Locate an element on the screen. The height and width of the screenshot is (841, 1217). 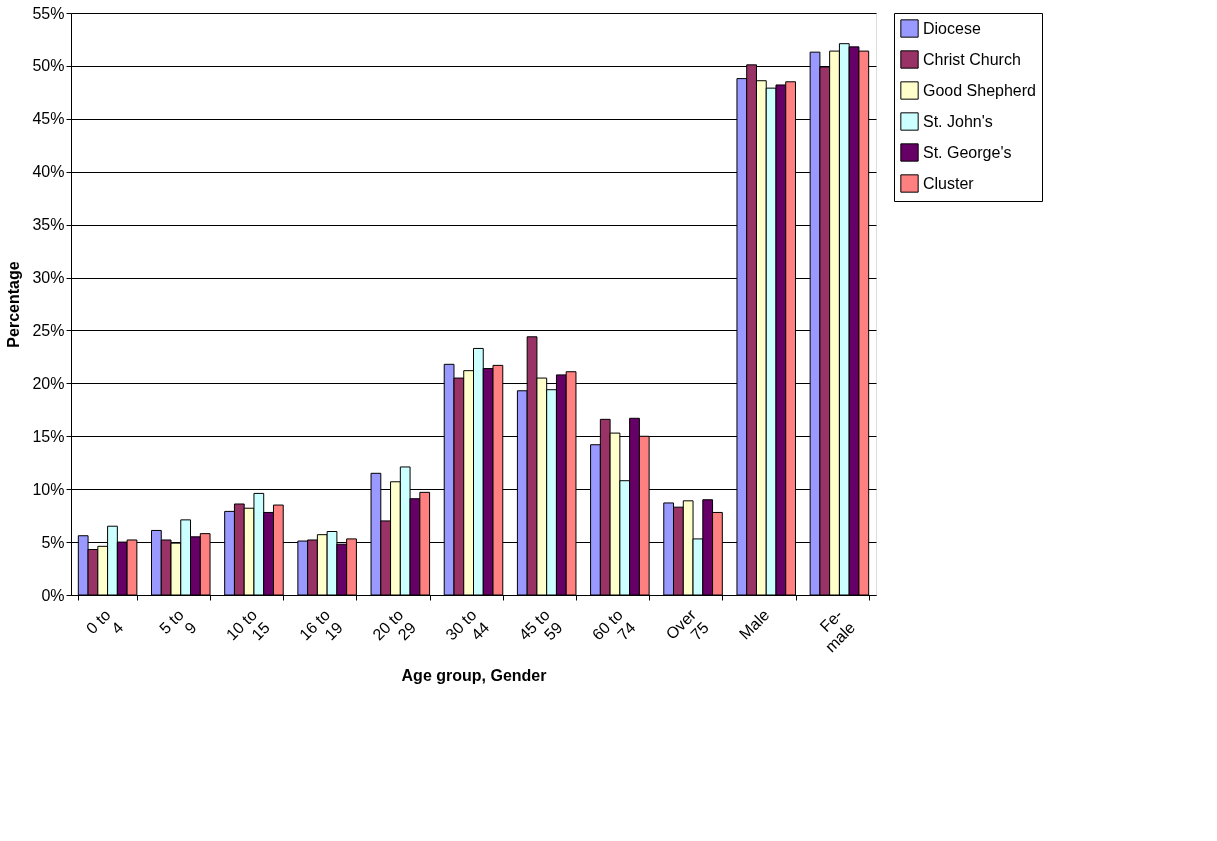
y-tick-label: 15% is located at coordinates (48, 436).